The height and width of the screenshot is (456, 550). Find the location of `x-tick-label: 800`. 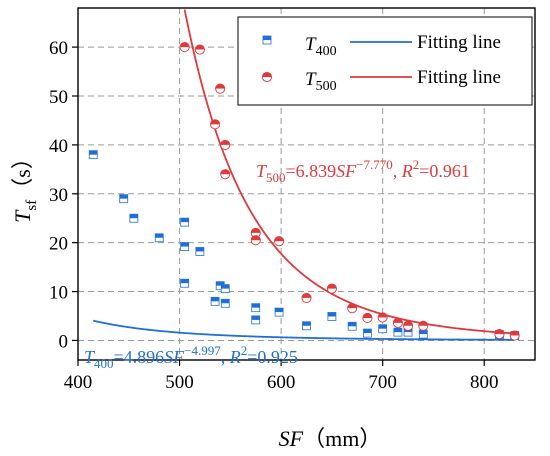

x-tick-label: 800 is located at coordinates (484, 382).